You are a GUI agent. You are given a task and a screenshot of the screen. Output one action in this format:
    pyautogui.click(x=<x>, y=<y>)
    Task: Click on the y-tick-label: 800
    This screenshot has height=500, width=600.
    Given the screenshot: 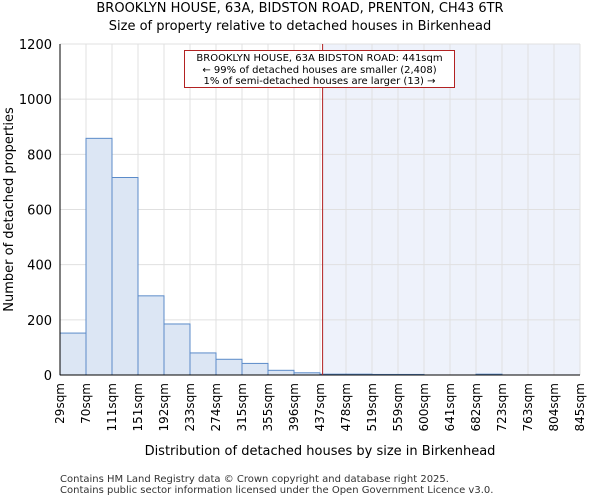 What is the action you would take?
    pyautogui.click(x=39, y=155)
    